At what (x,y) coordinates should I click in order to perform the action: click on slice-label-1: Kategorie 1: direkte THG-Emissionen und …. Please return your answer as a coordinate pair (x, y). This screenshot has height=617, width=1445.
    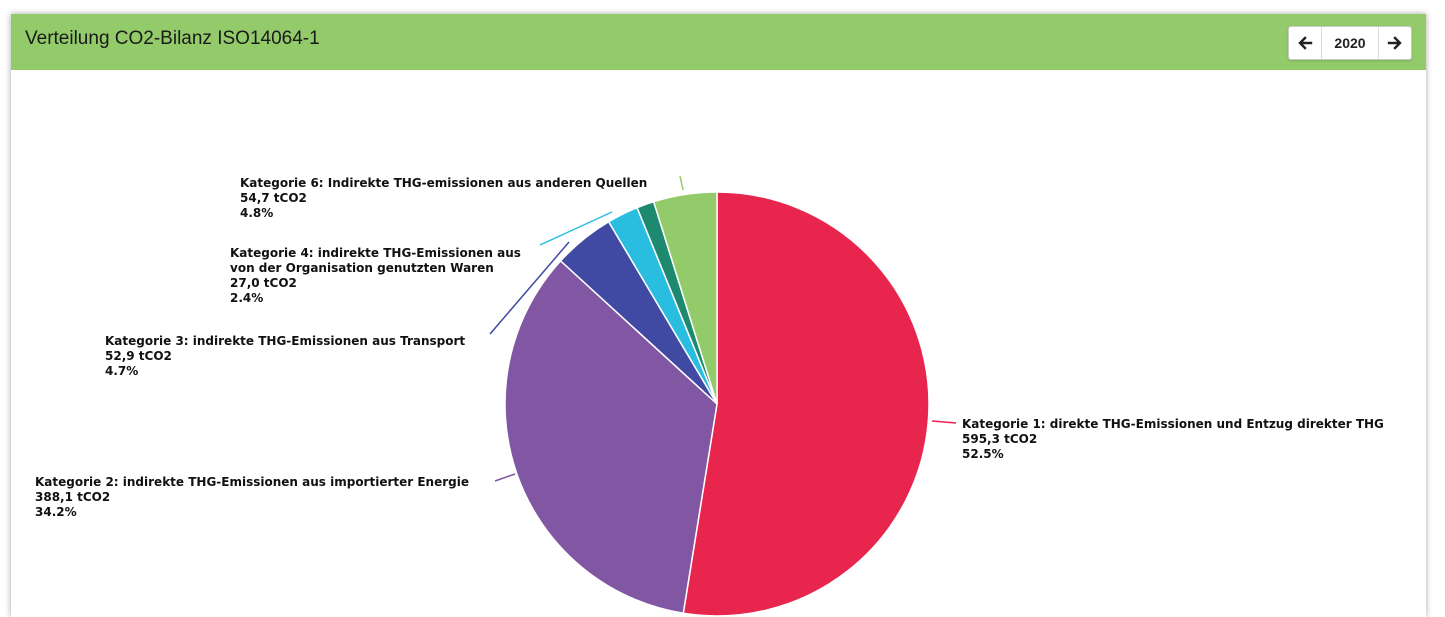
    Looking at the image, I should click on (1173, 439).